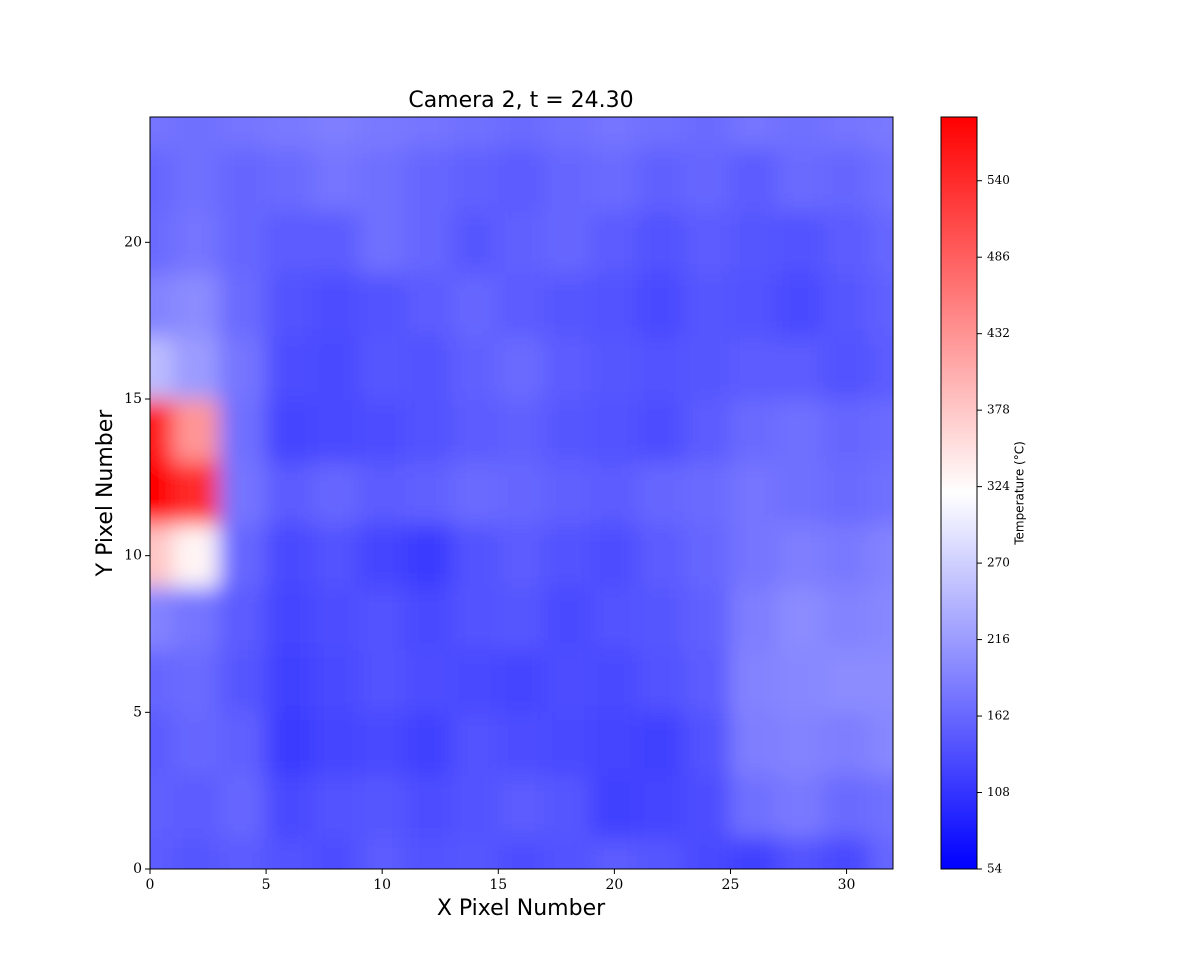  I want to click on colorbar-tick-label: 216, so click(998, 639).